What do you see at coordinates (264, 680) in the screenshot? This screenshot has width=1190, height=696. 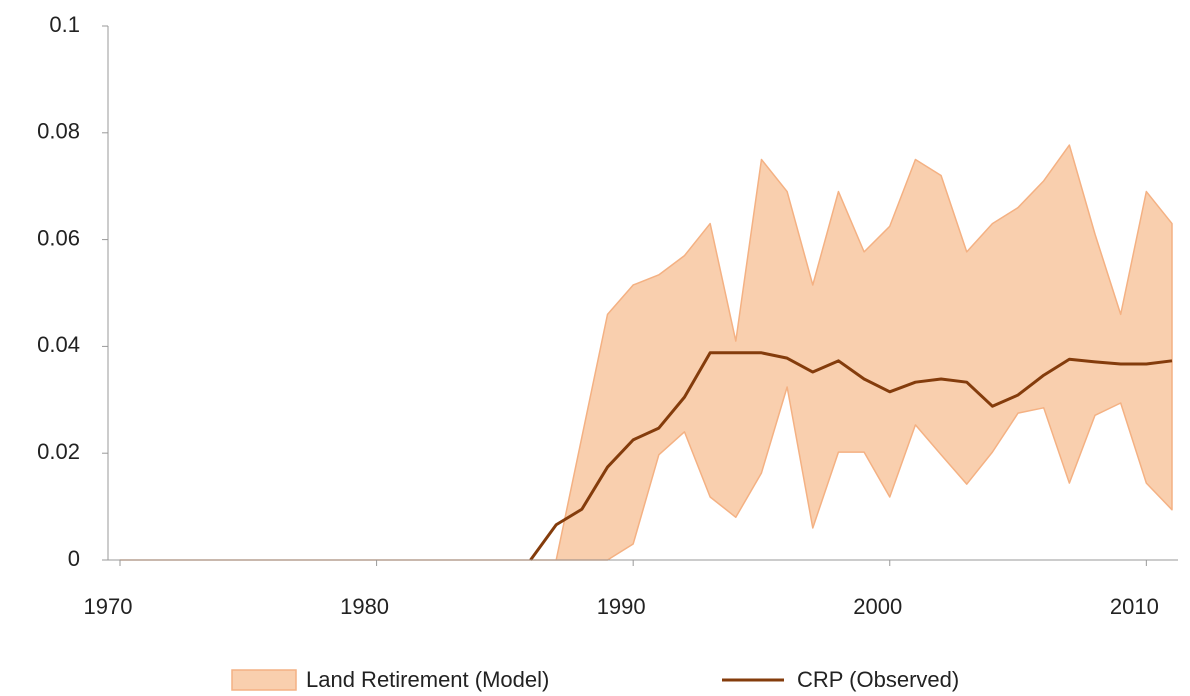 I see `legend-swatch` at bounding box center [264, 680].